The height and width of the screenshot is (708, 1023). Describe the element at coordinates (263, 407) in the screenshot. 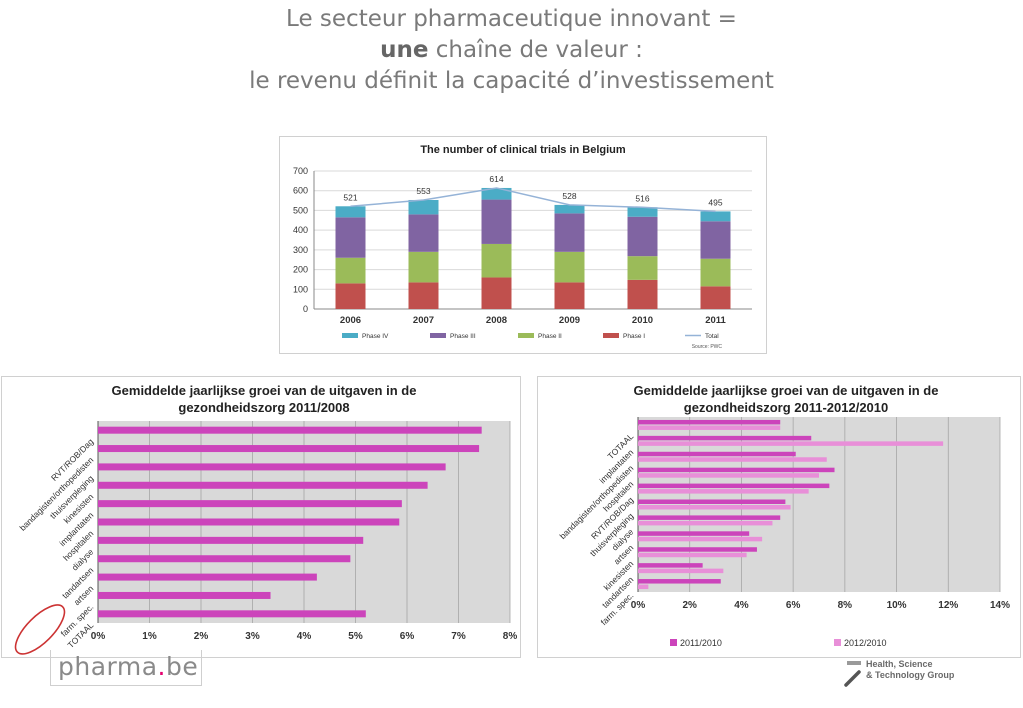

I see `chart-title-line2: gezondheidszorg 2011/2008` at that location.